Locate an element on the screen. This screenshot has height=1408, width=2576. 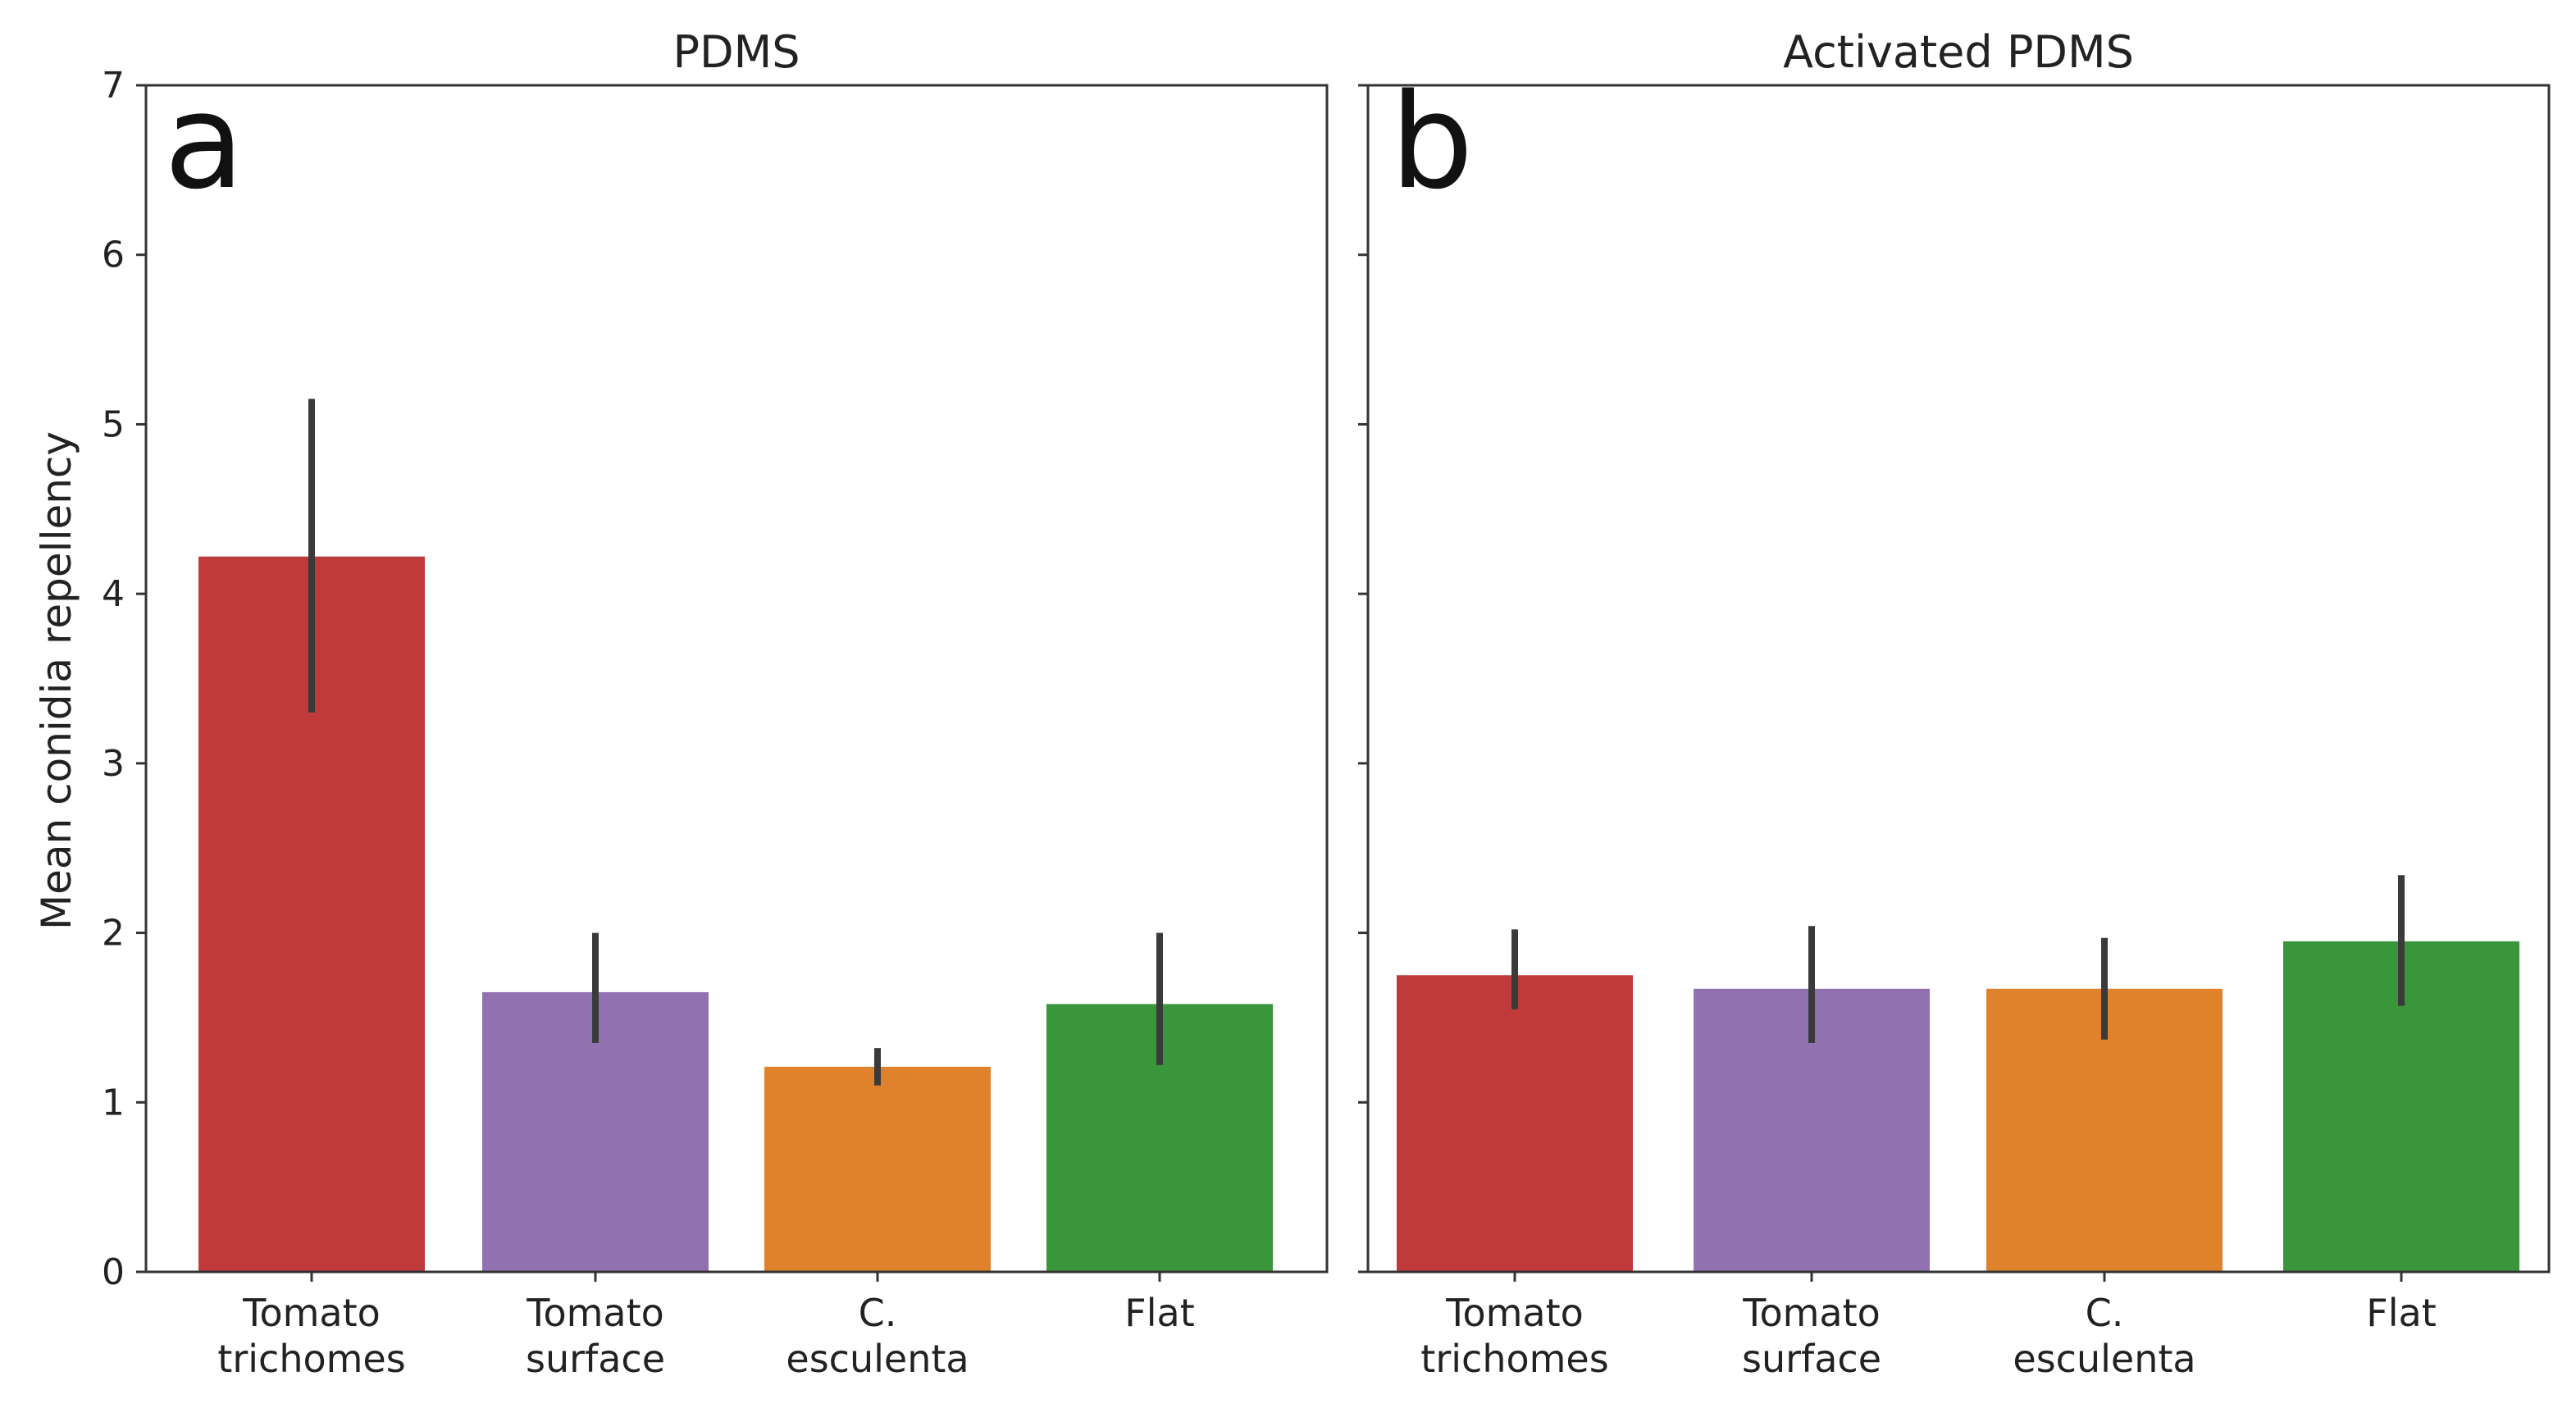
y-tick-label: 0 is located at coordinates (113, 1272).